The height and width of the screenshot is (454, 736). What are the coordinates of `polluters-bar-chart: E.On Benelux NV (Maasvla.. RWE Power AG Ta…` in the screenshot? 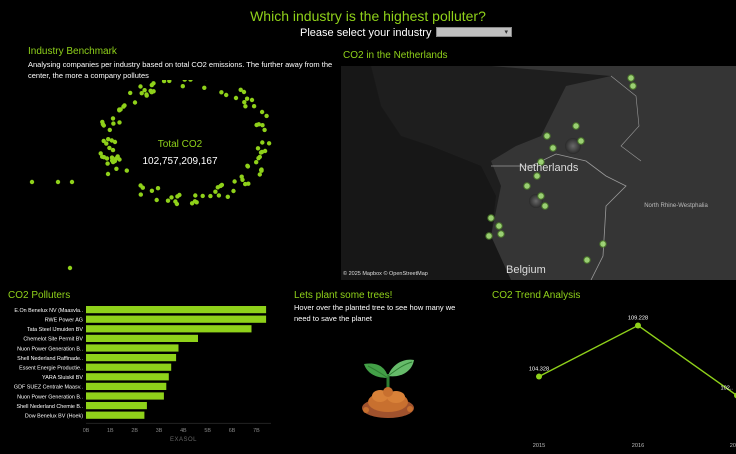 It's located at (145, 377).